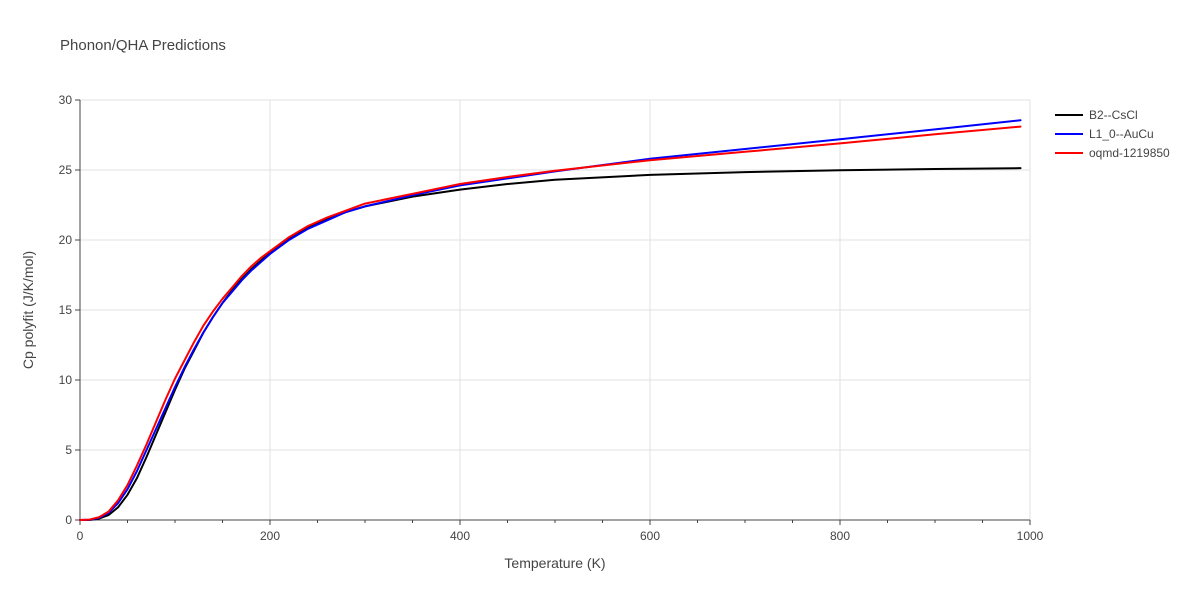 The height and width of the screenshot is (600, 1200). What do you see at coordinates (66, 310) in the screenshot?
I see `y-tick-label: 15` at bounding box center [66, 310].